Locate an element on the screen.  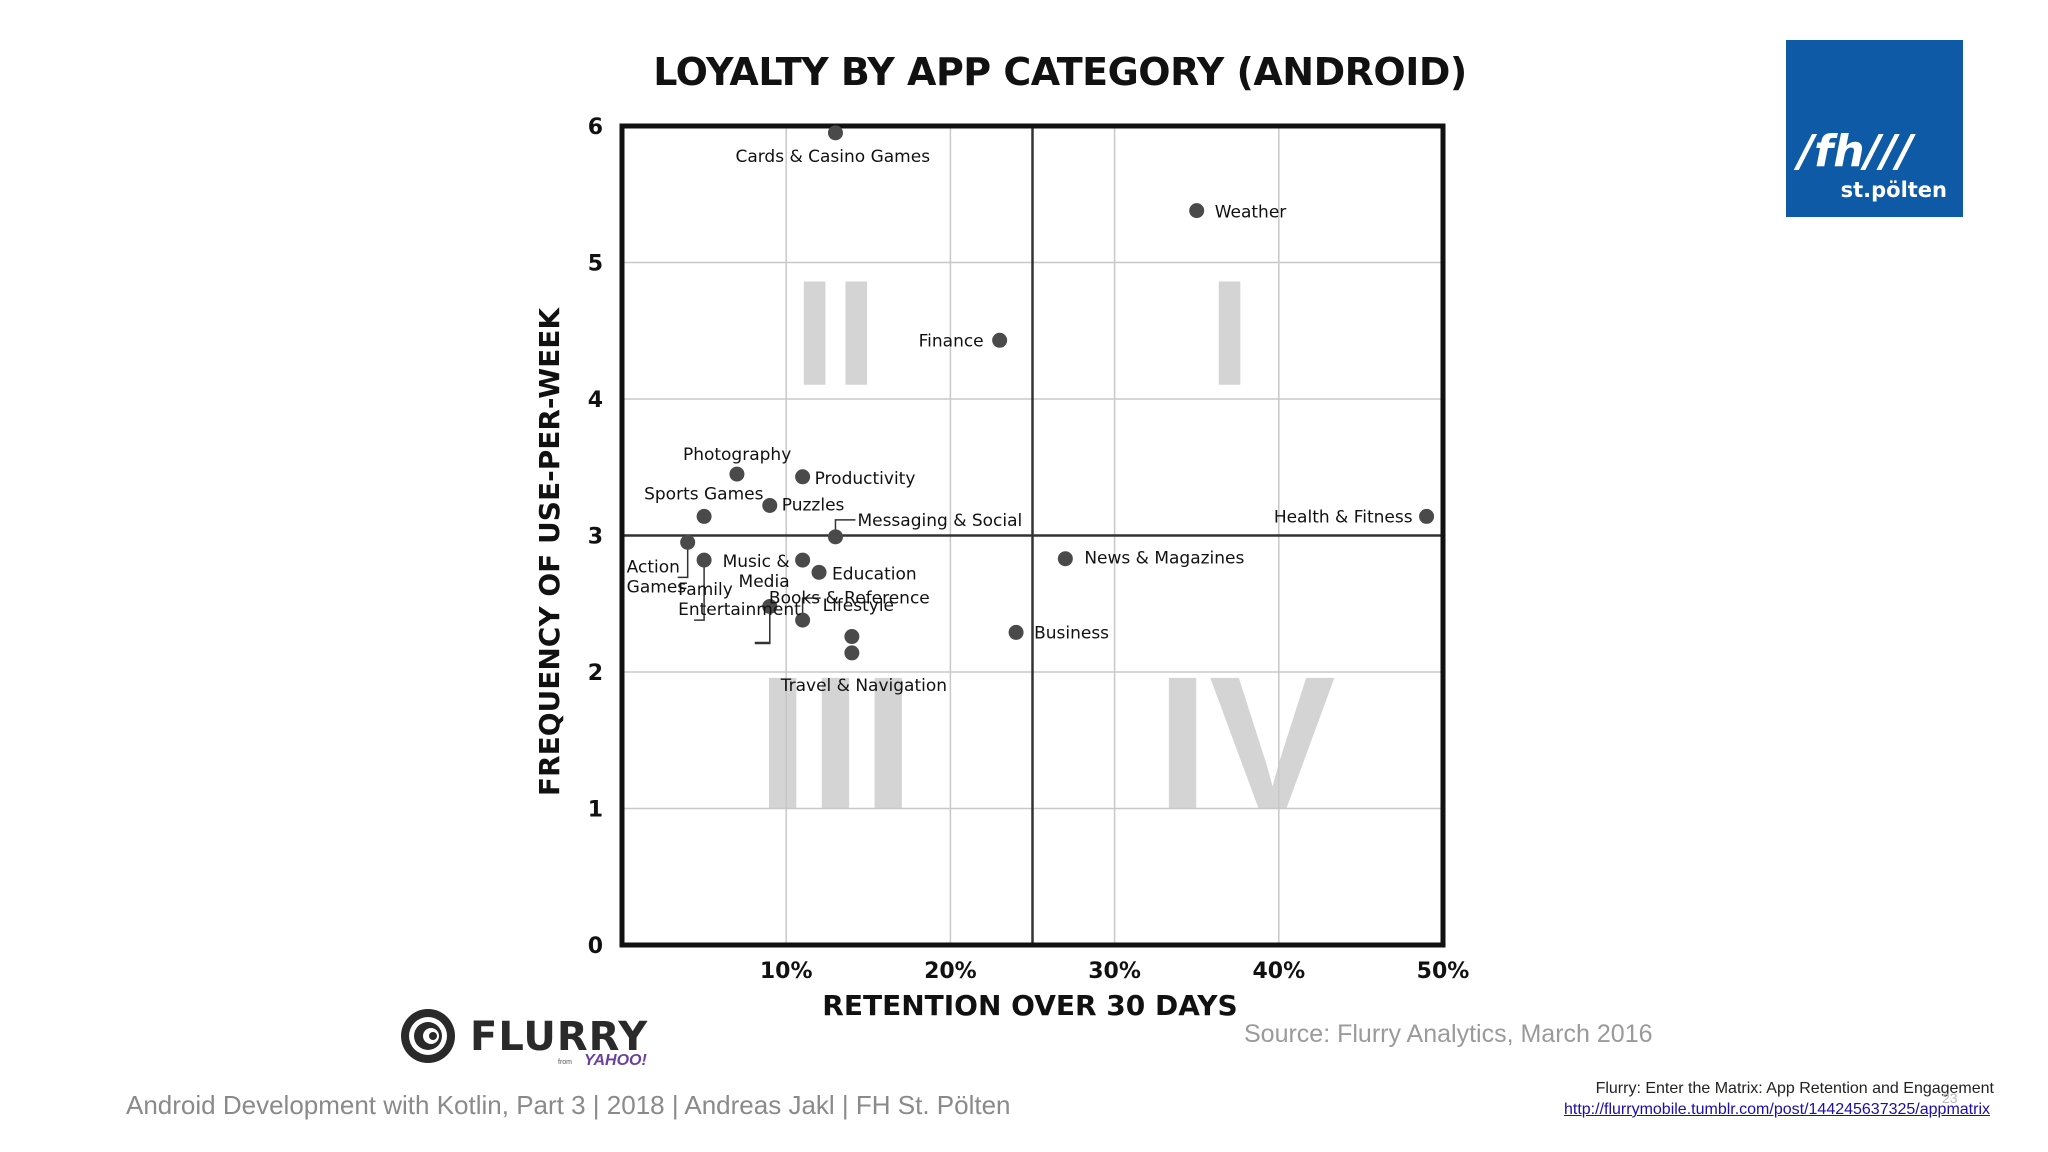
data-label-line: Entertainment is located at coordinates (739, 610).